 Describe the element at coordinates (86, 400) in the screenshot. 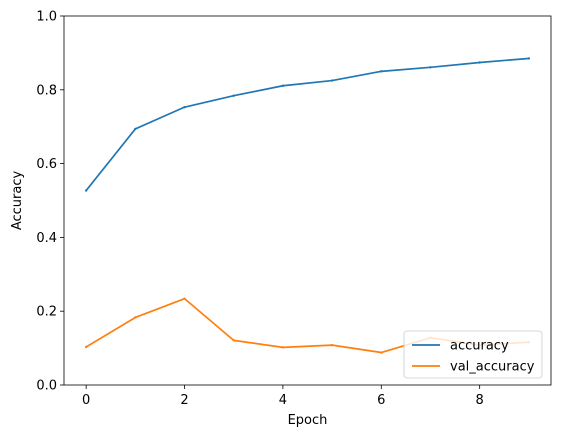

I see `x-tick-label: 0` at that location.